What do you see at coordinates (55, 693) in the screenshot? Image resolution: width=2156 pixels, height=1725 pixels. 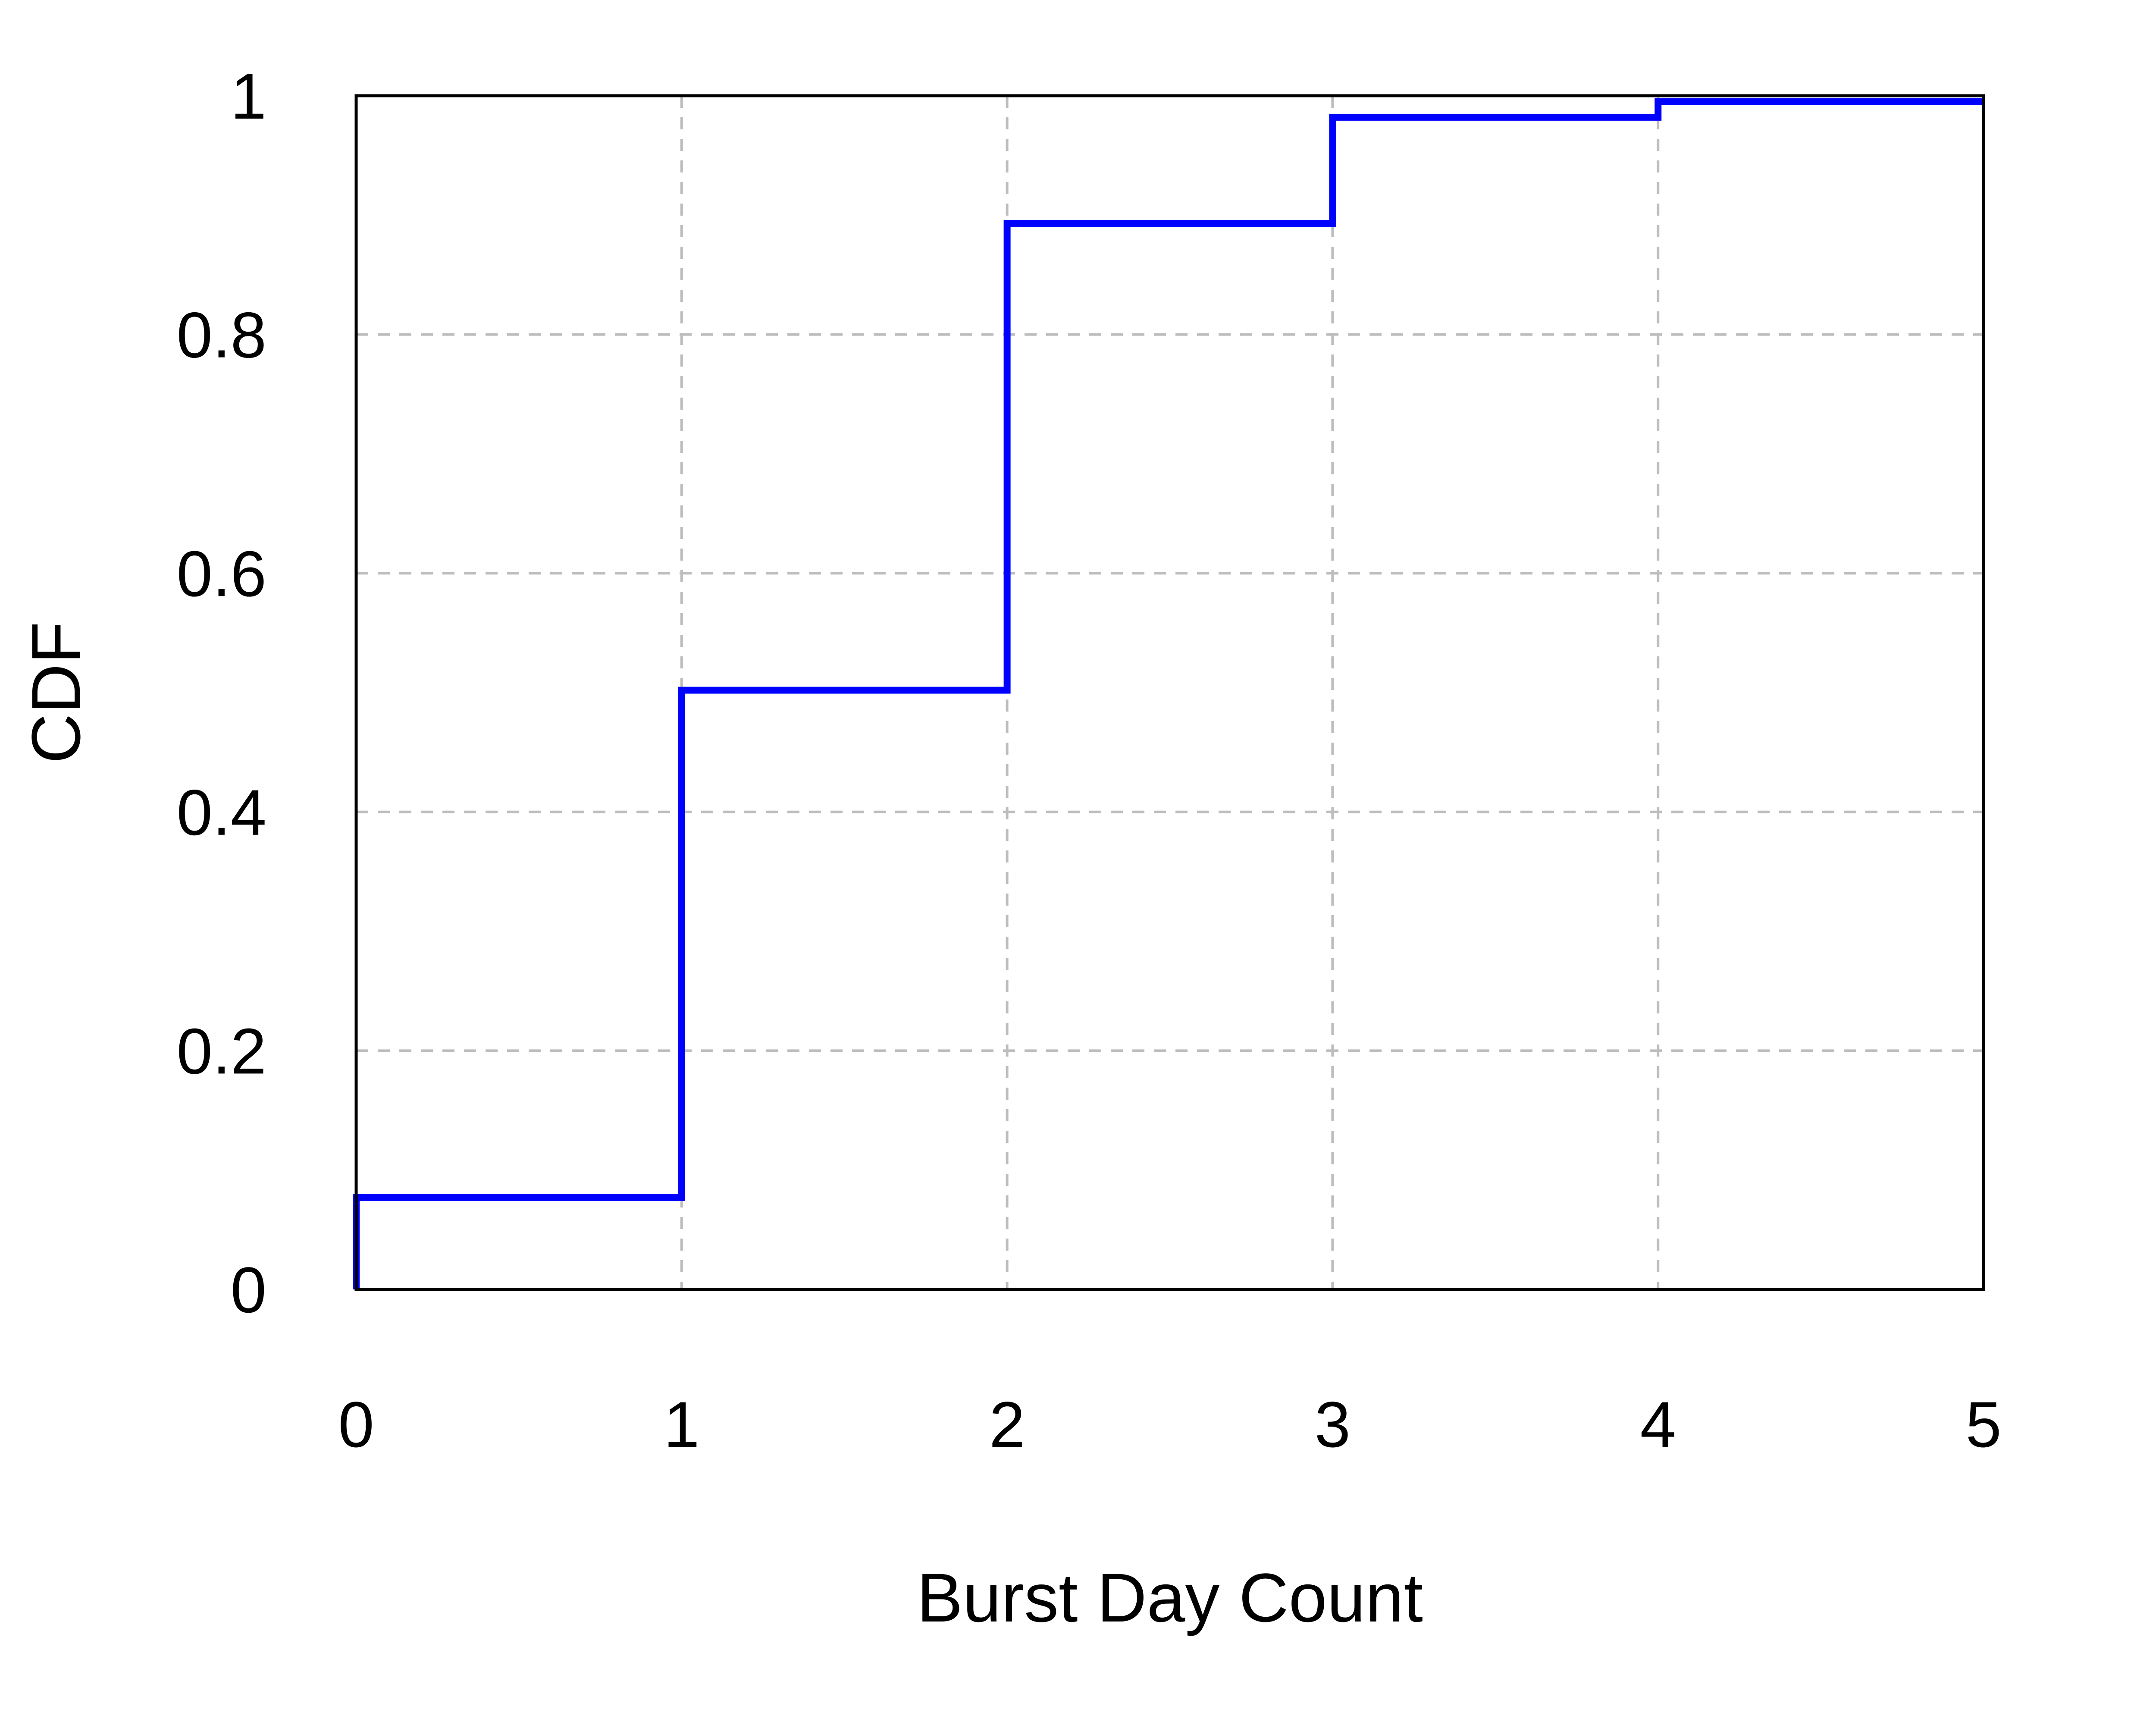 I see `y-axis-label: CDF` at bounding box center [55, 693].